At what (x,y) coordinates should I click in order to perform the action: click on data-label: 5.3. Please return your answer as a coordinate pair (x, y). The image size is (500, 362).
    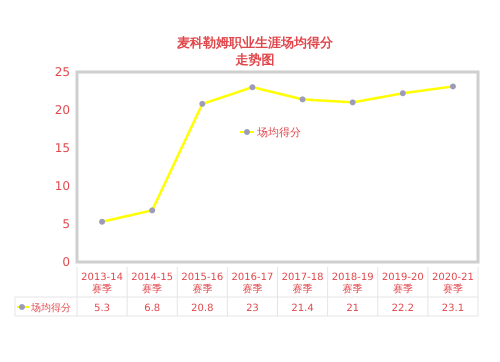
    Looking at the image, I should click on (102, 308).